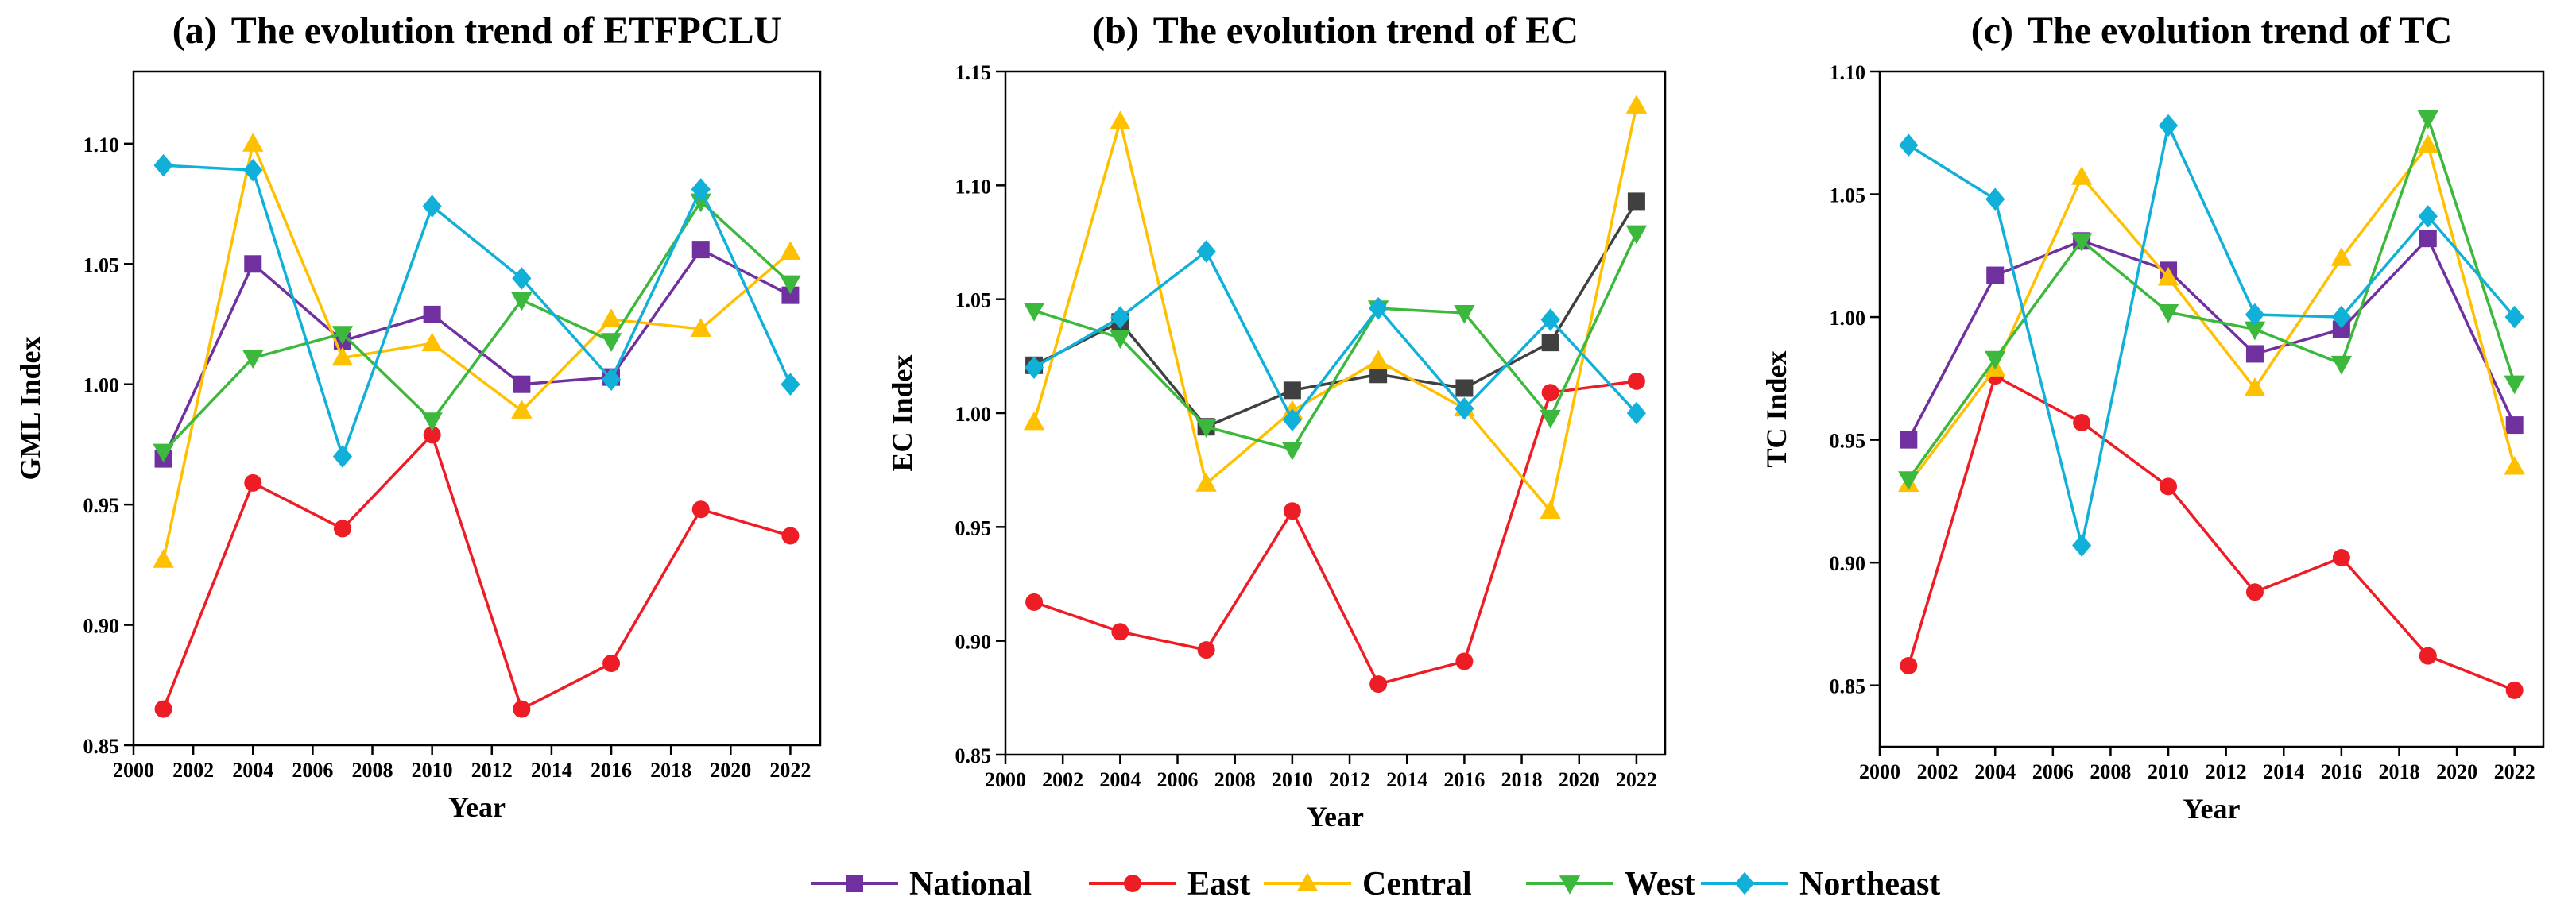  I want to click on x-tick-label: 2022, so click(1636, 779).